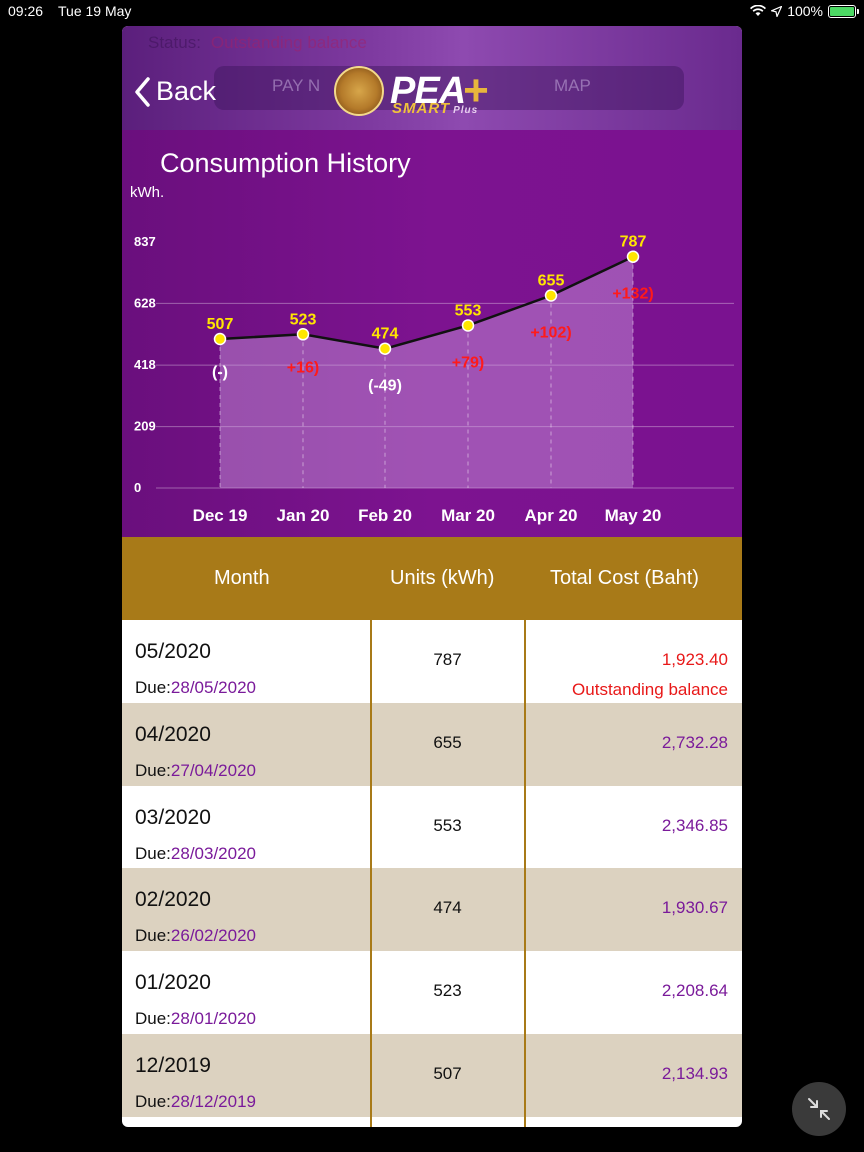  Describe the element at coordinates (213, 687) in the screenshot. I see `due-date: 28/05/2020` at that location.